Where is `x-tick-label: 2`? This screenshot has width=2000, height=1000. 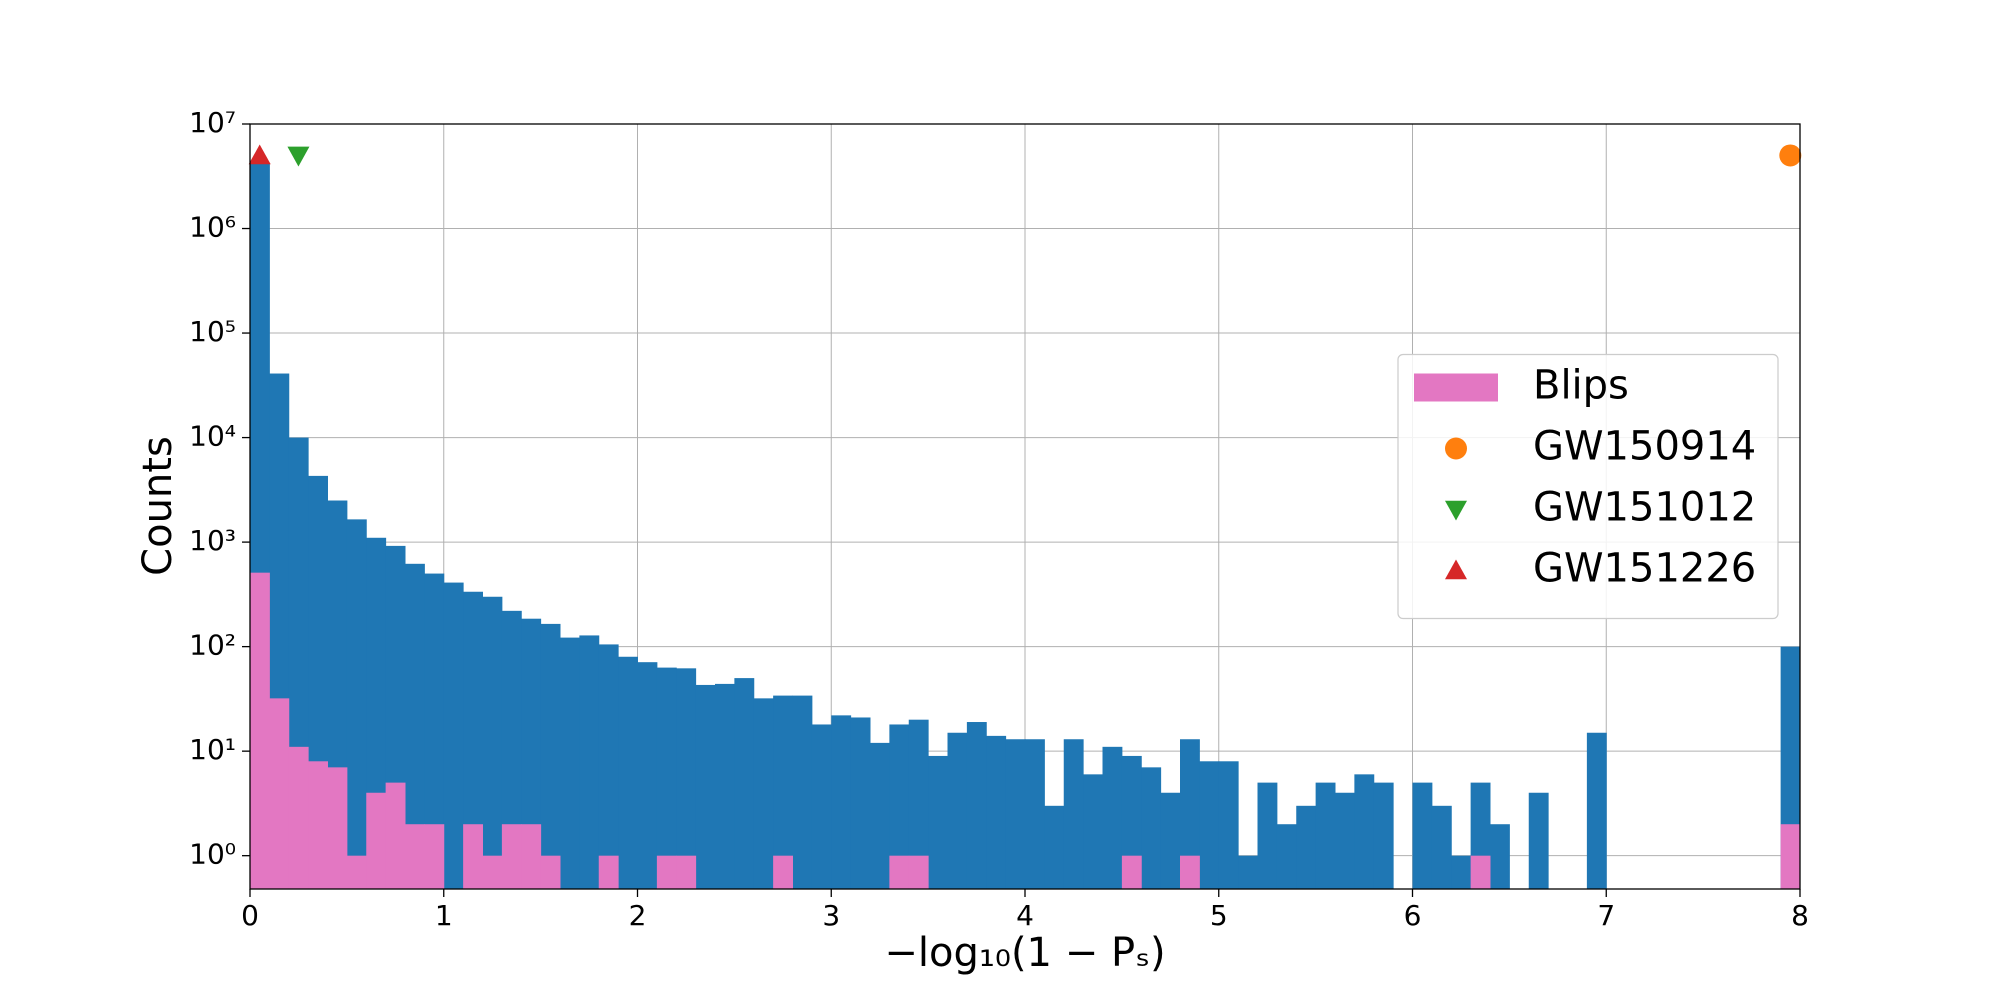
x-tick-label: 2 is located at coordinates (638, 915).